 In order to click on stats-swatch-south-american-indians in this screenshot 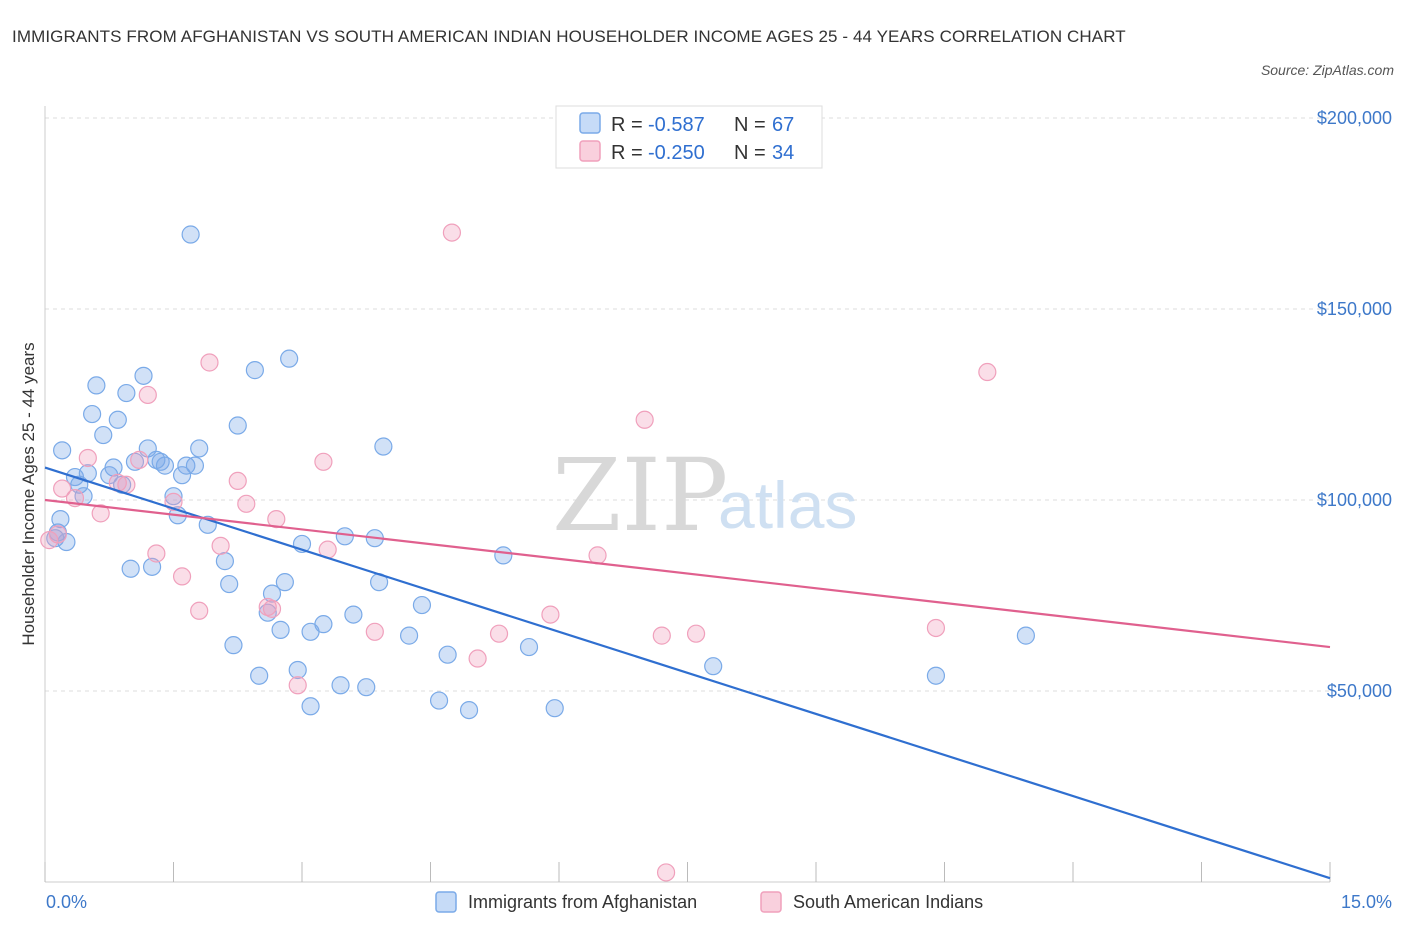, I will do `click(590, 151)`.